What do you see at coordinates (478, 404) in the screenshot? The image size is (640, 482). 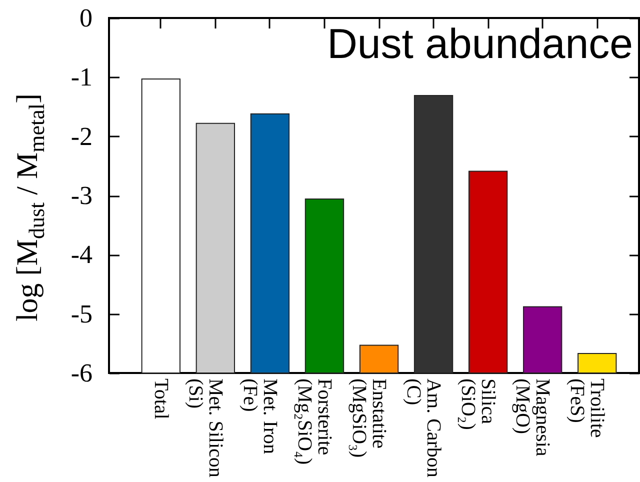 I see `x-tick-label: Silica (SiO₂)` at bounding box center [478, 404].